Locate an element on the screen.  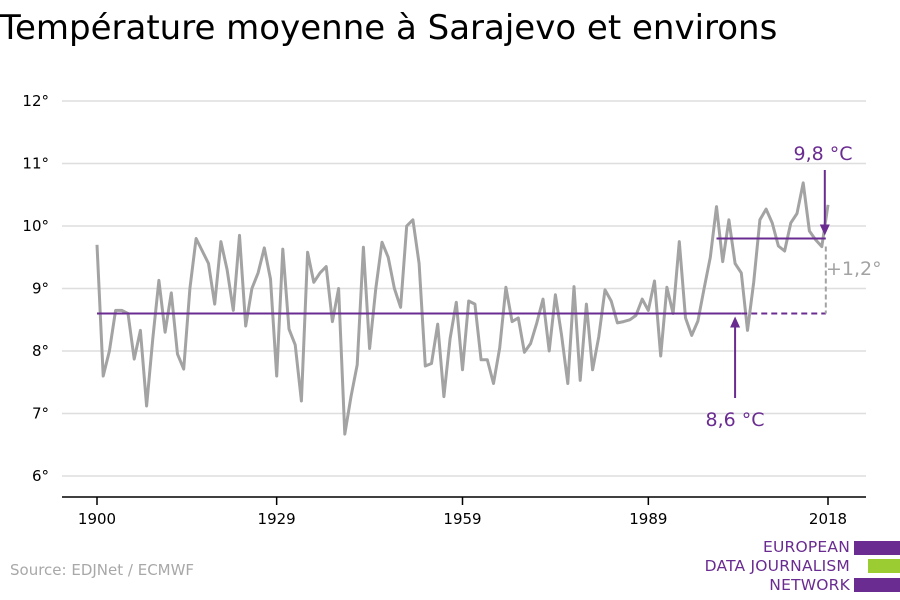
logo-line-1: EUROPEAN is located at coordinates (806, 547).